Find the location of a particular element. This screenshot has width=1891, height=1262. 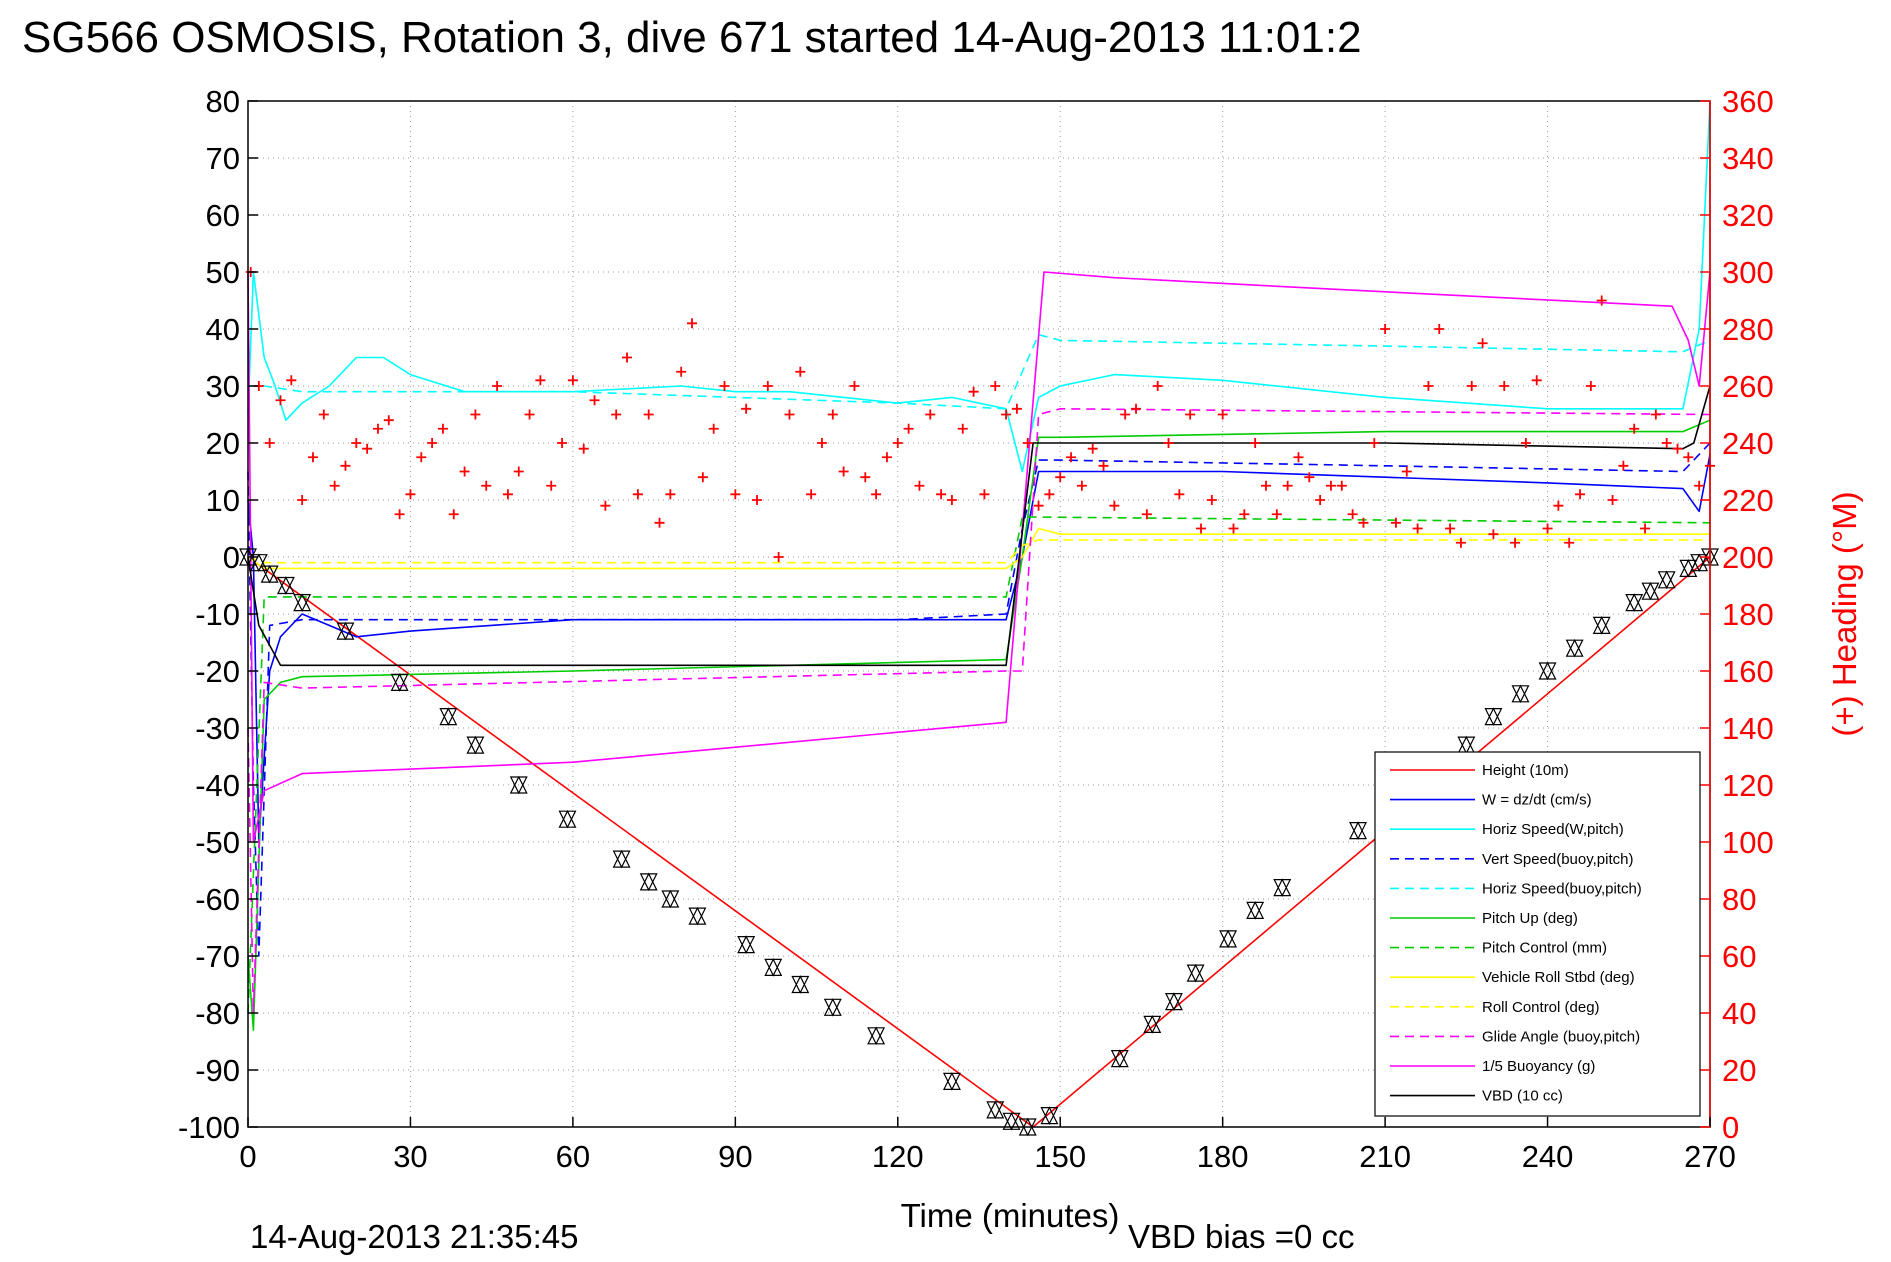

y-tick-label: -20 is located at coordinates (217, 671).